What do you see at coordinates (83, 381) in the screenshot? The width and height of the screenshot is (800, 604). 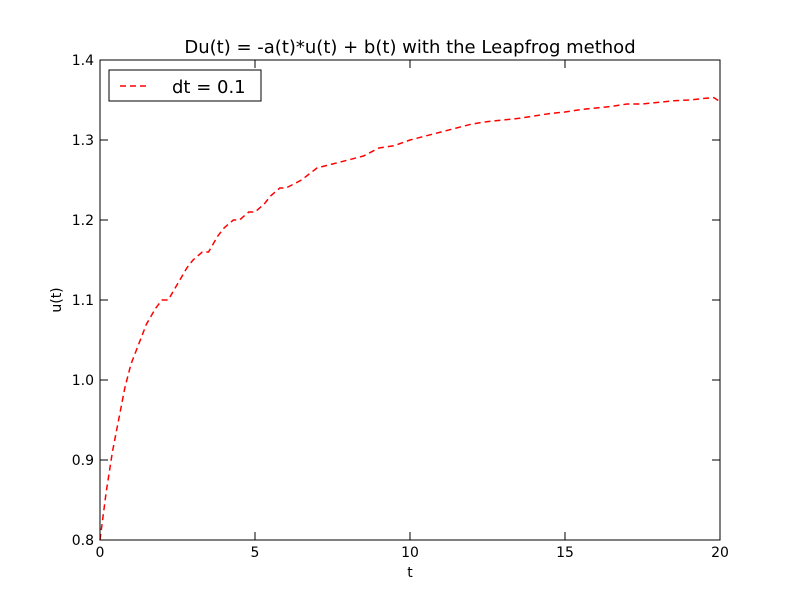 I see `y-tick-label: 1.0` at bounding box center [83, 381].